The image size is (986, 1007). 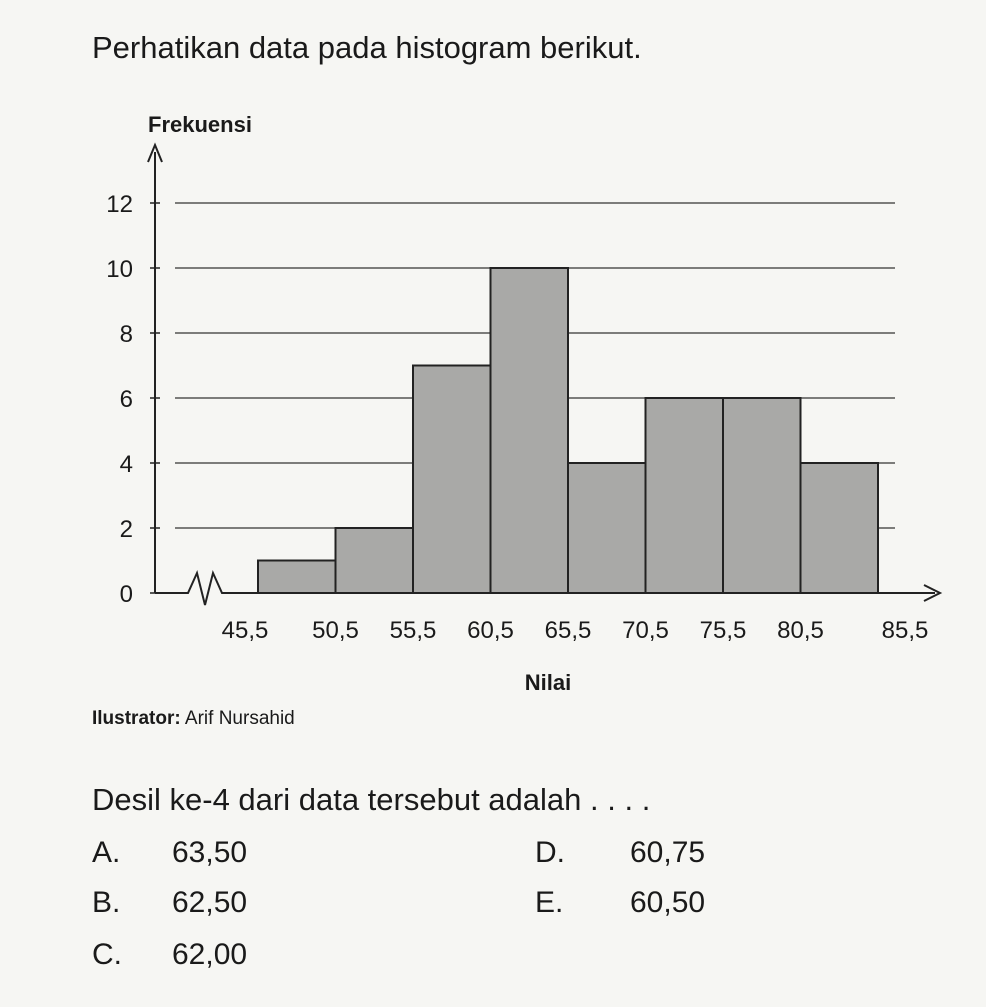 I want to click on option-b: B. 62,50, so click(x=169, y=903).